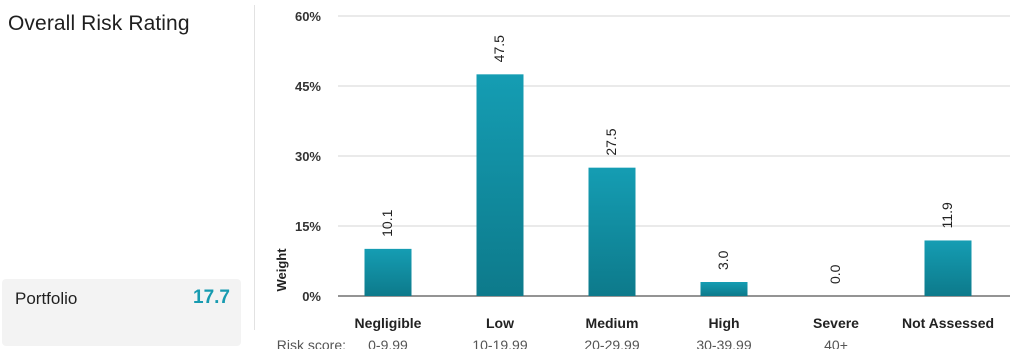 Image resolution: width=1014 pixels, height=349 pixels. Describe the element at coordinates (308, 226) in the screenshot. I see `y-tick-label: 15%` at that location.